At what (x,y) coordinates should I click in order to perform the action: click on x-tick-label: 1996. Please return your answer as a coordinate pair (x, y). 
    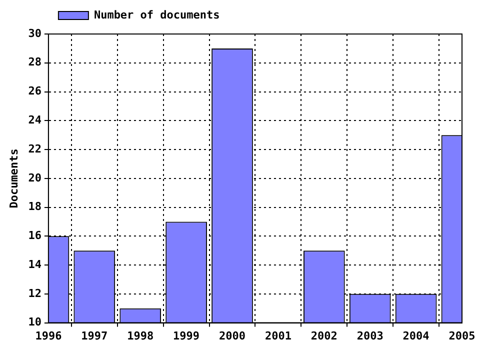
    Looking at the image, I should click on (48, 335).